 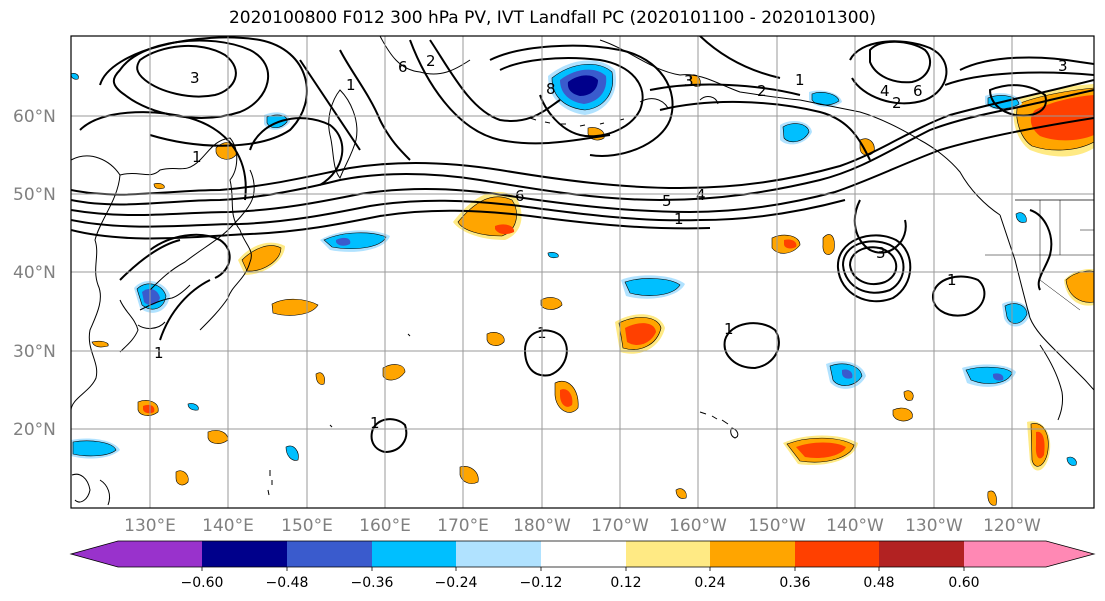 What do you see at coordinates (228, 526) in the screenshot?
I see `lon-label: 140°E` at bounding box center [228, 526].